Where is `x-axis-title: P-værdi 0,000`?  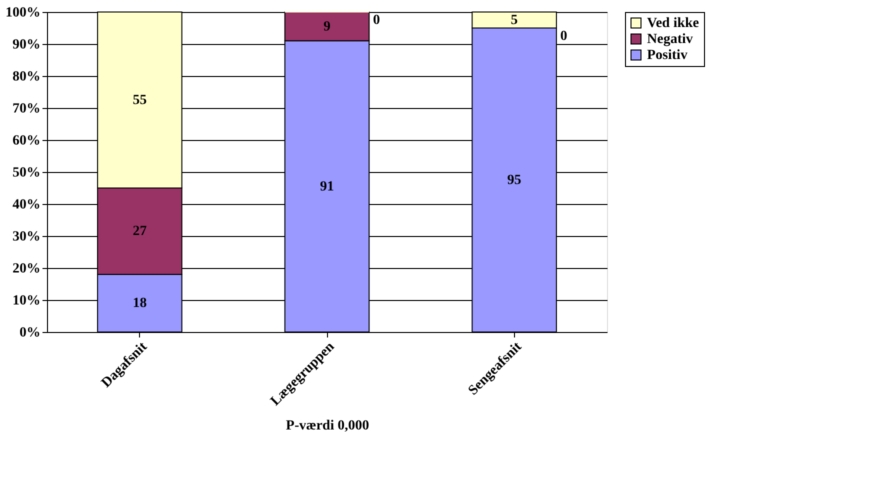 x-axis-title: P-værdi 0,000 is located at coordinates (328, 426).